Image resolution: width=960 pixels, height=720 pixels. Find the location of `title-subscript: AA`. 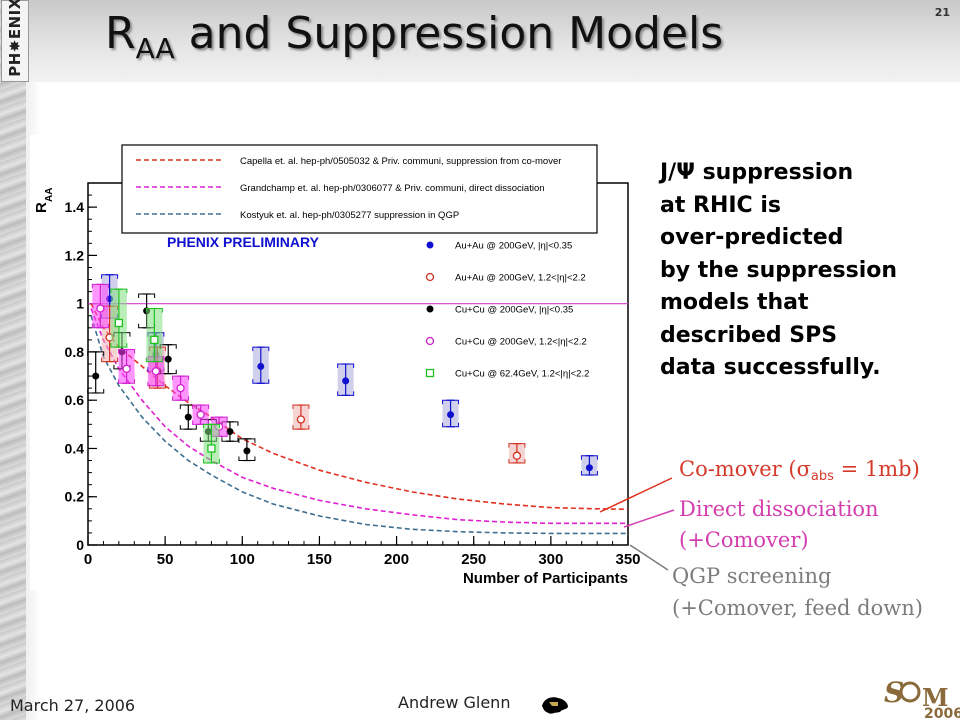

title-subscript: AA is located at coordinates (155, 48).